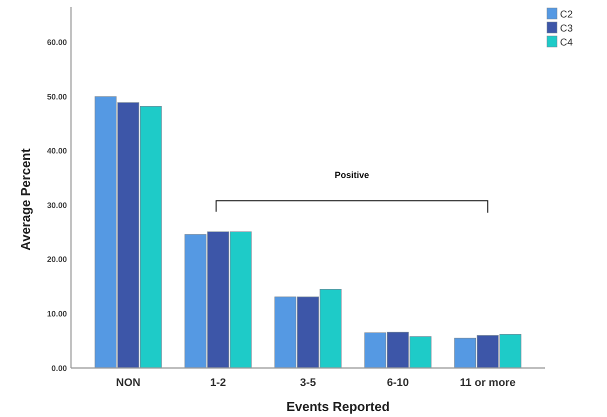  I want to click on y-tick-label: 30.00, so click(57, 205).